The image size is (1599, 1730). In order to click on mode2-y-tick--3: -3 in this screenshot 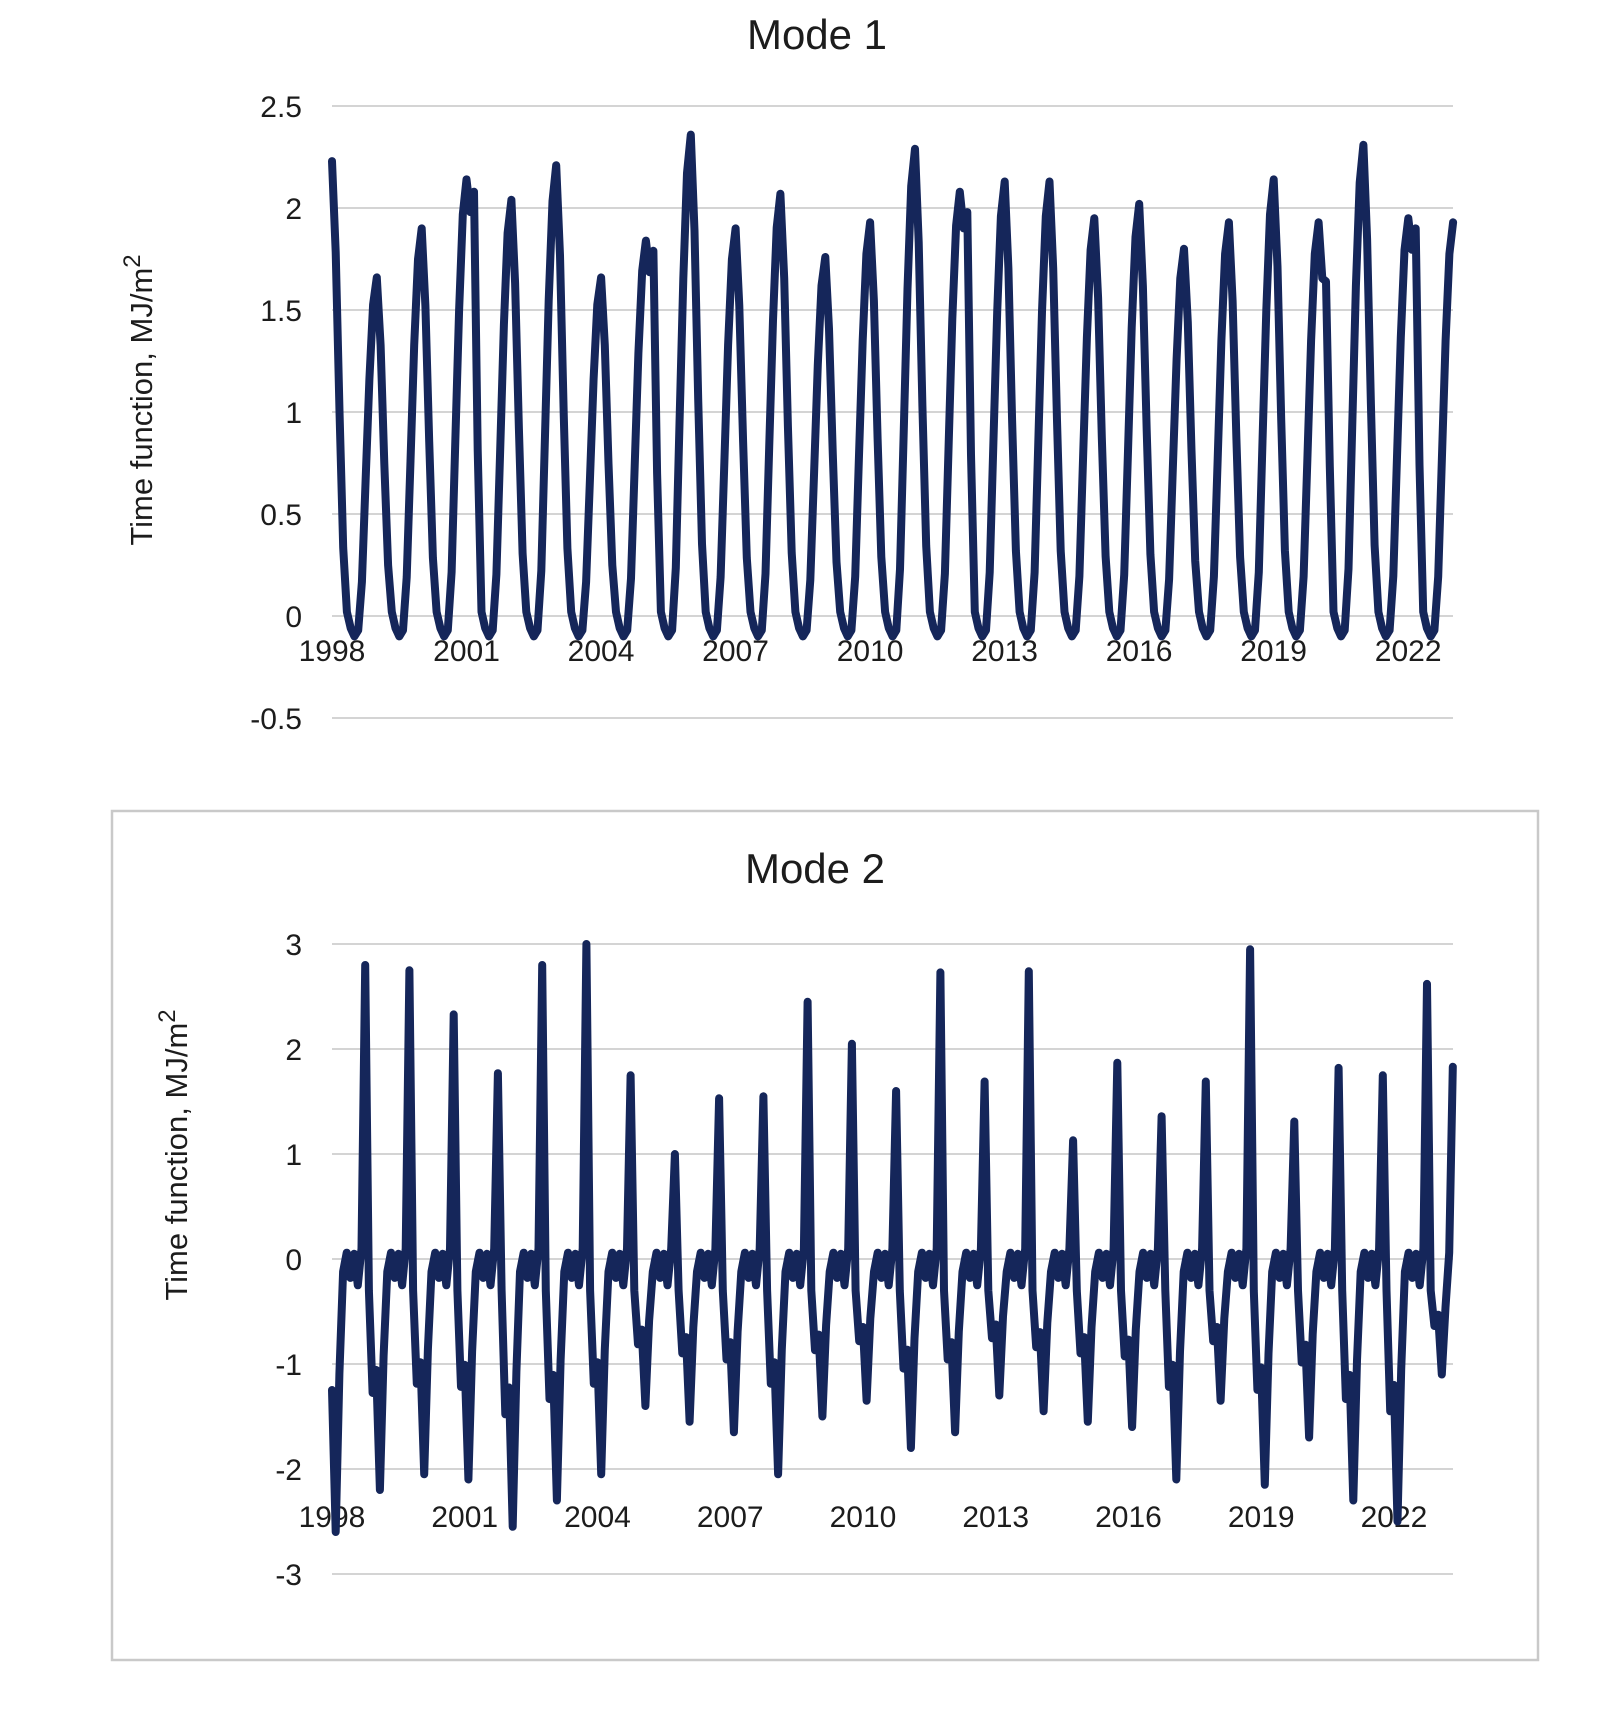, I will do `click(288, 1575)`.